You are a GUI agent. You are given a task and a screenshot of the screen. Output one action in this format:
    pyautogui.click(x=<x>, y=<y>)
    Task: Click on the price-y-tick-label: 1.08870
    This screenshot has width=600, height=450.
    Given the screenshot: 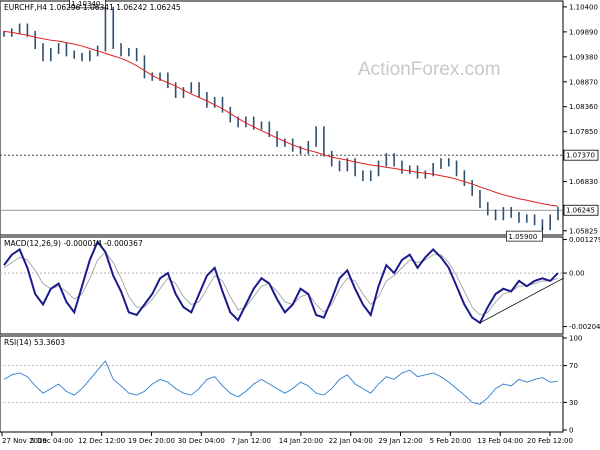 What is the action you would take?
    pyautogui.click(x=583, y=82)
    